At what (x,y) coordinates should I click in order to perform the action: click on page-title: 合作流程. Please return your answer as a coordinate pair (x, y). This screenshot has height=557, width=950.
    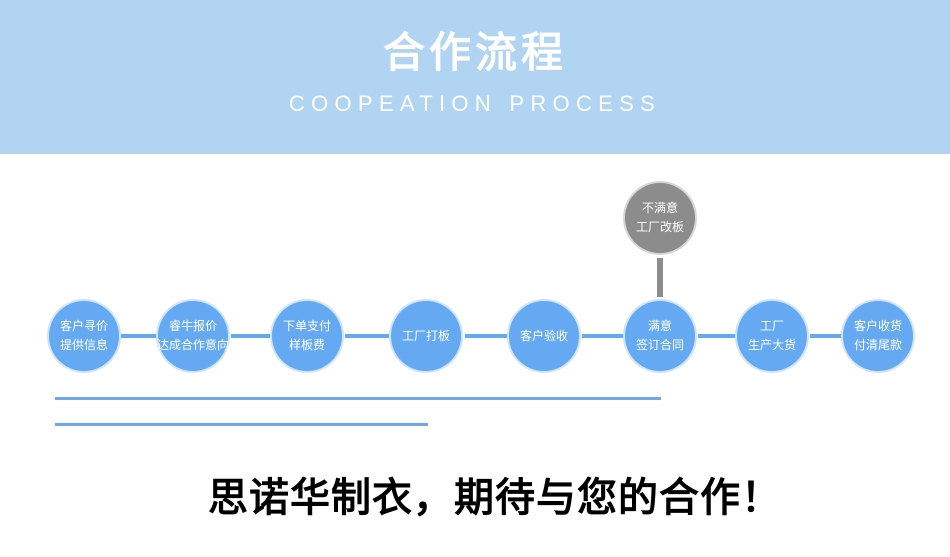
    Looking at the image, I should click on (474, 52).